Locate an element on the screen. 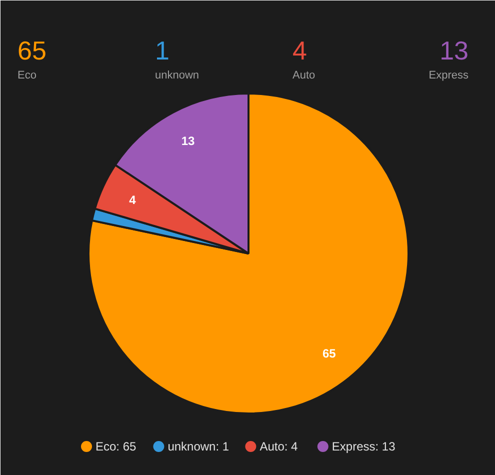 The image size is (495, 475). data-label: 4 is located at coordinates (132, 200).